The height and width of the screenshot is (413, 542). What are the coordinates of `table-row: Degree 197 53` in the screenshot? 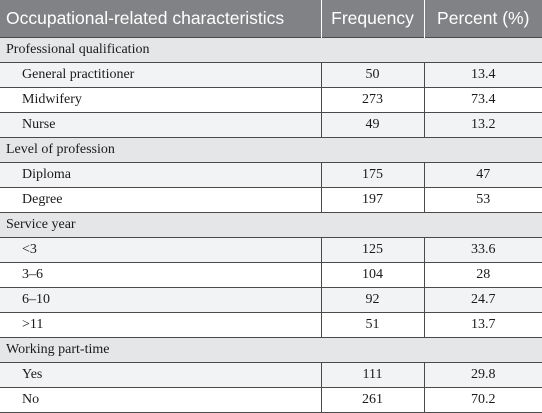 It's located at (271, 200).